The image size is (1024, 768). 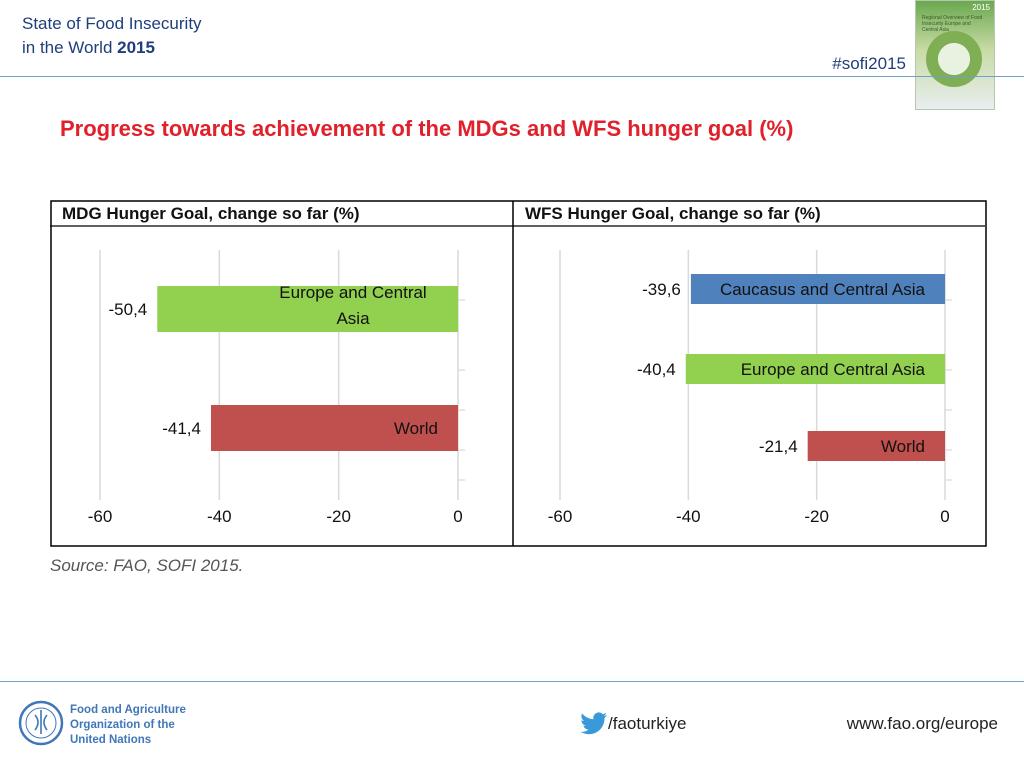 I want to click on data-label: -41,4, so click(x=181, y=428).